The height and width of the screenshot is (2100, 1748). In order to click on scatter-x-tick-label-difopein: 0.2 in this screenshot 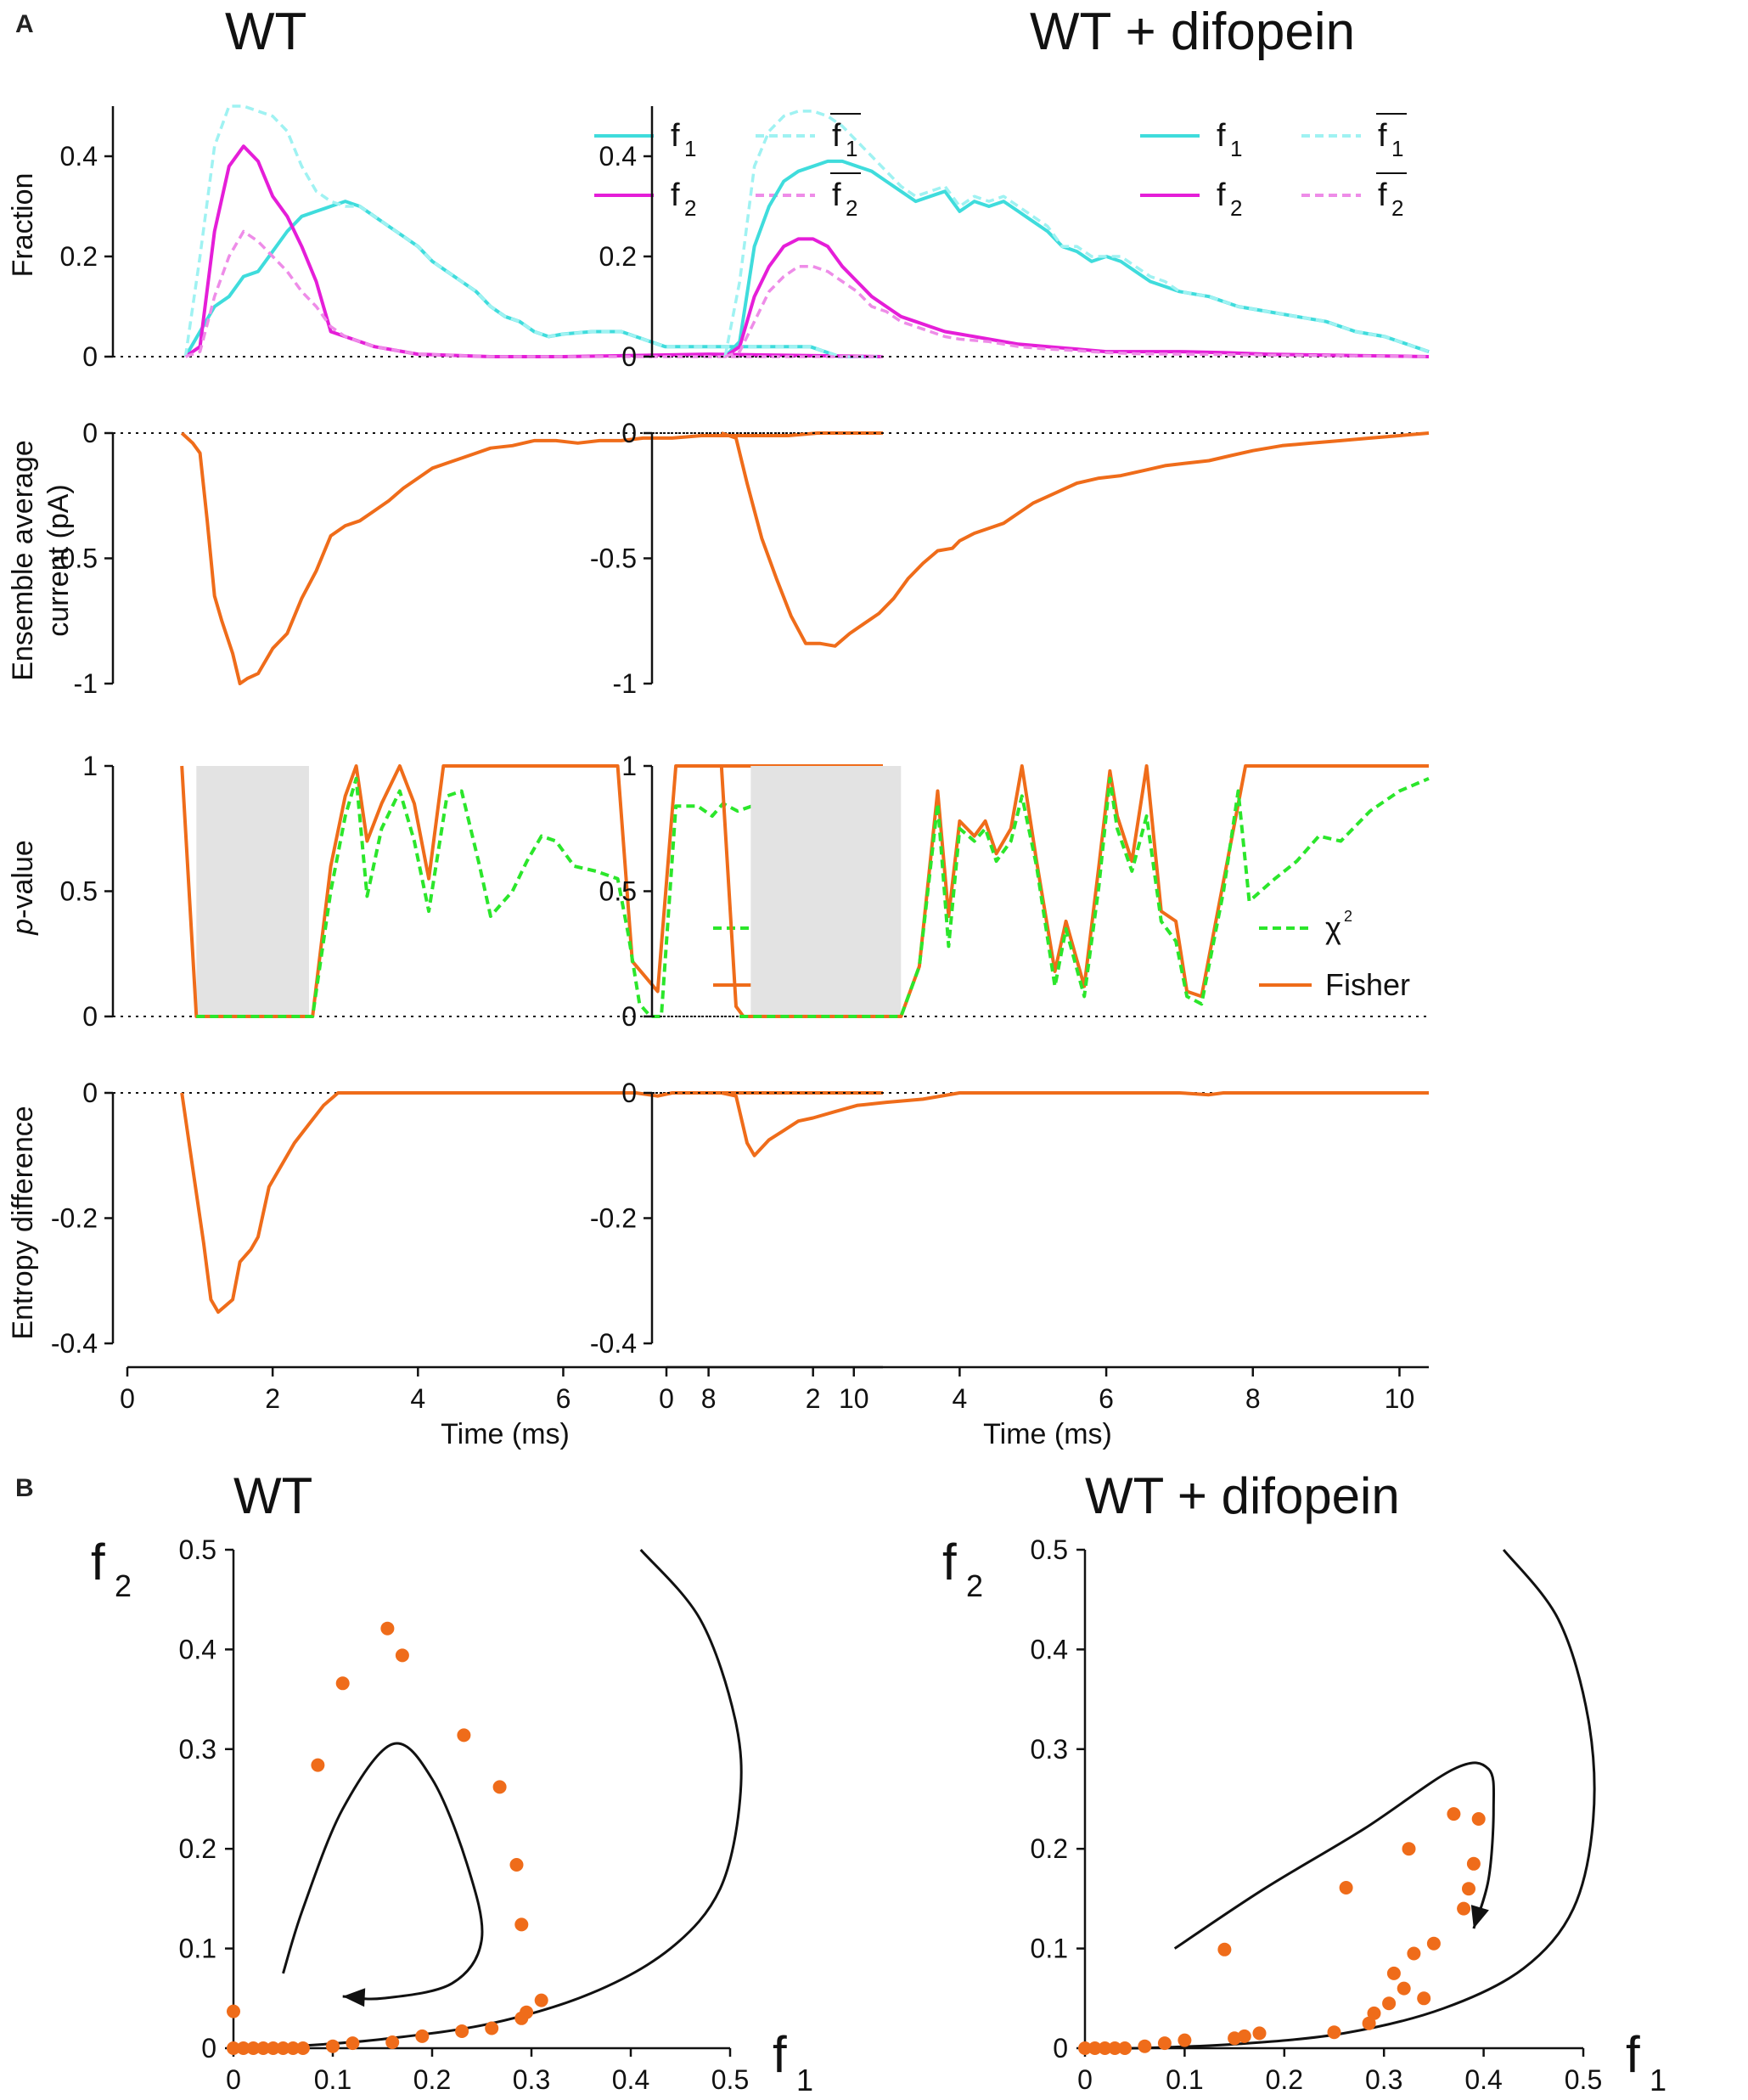, I will do `click(1285, 2079)`.